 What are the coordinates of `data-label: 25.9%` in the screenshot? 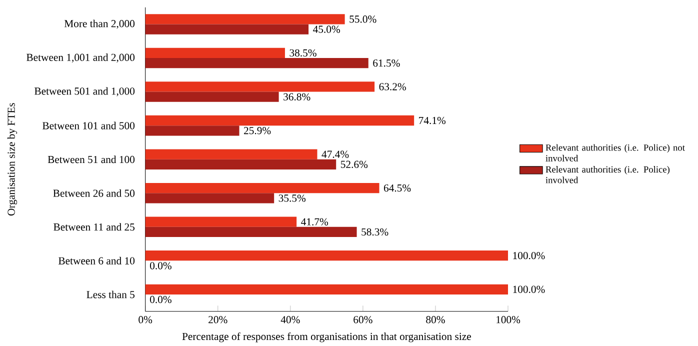 It's located at (257, 130).